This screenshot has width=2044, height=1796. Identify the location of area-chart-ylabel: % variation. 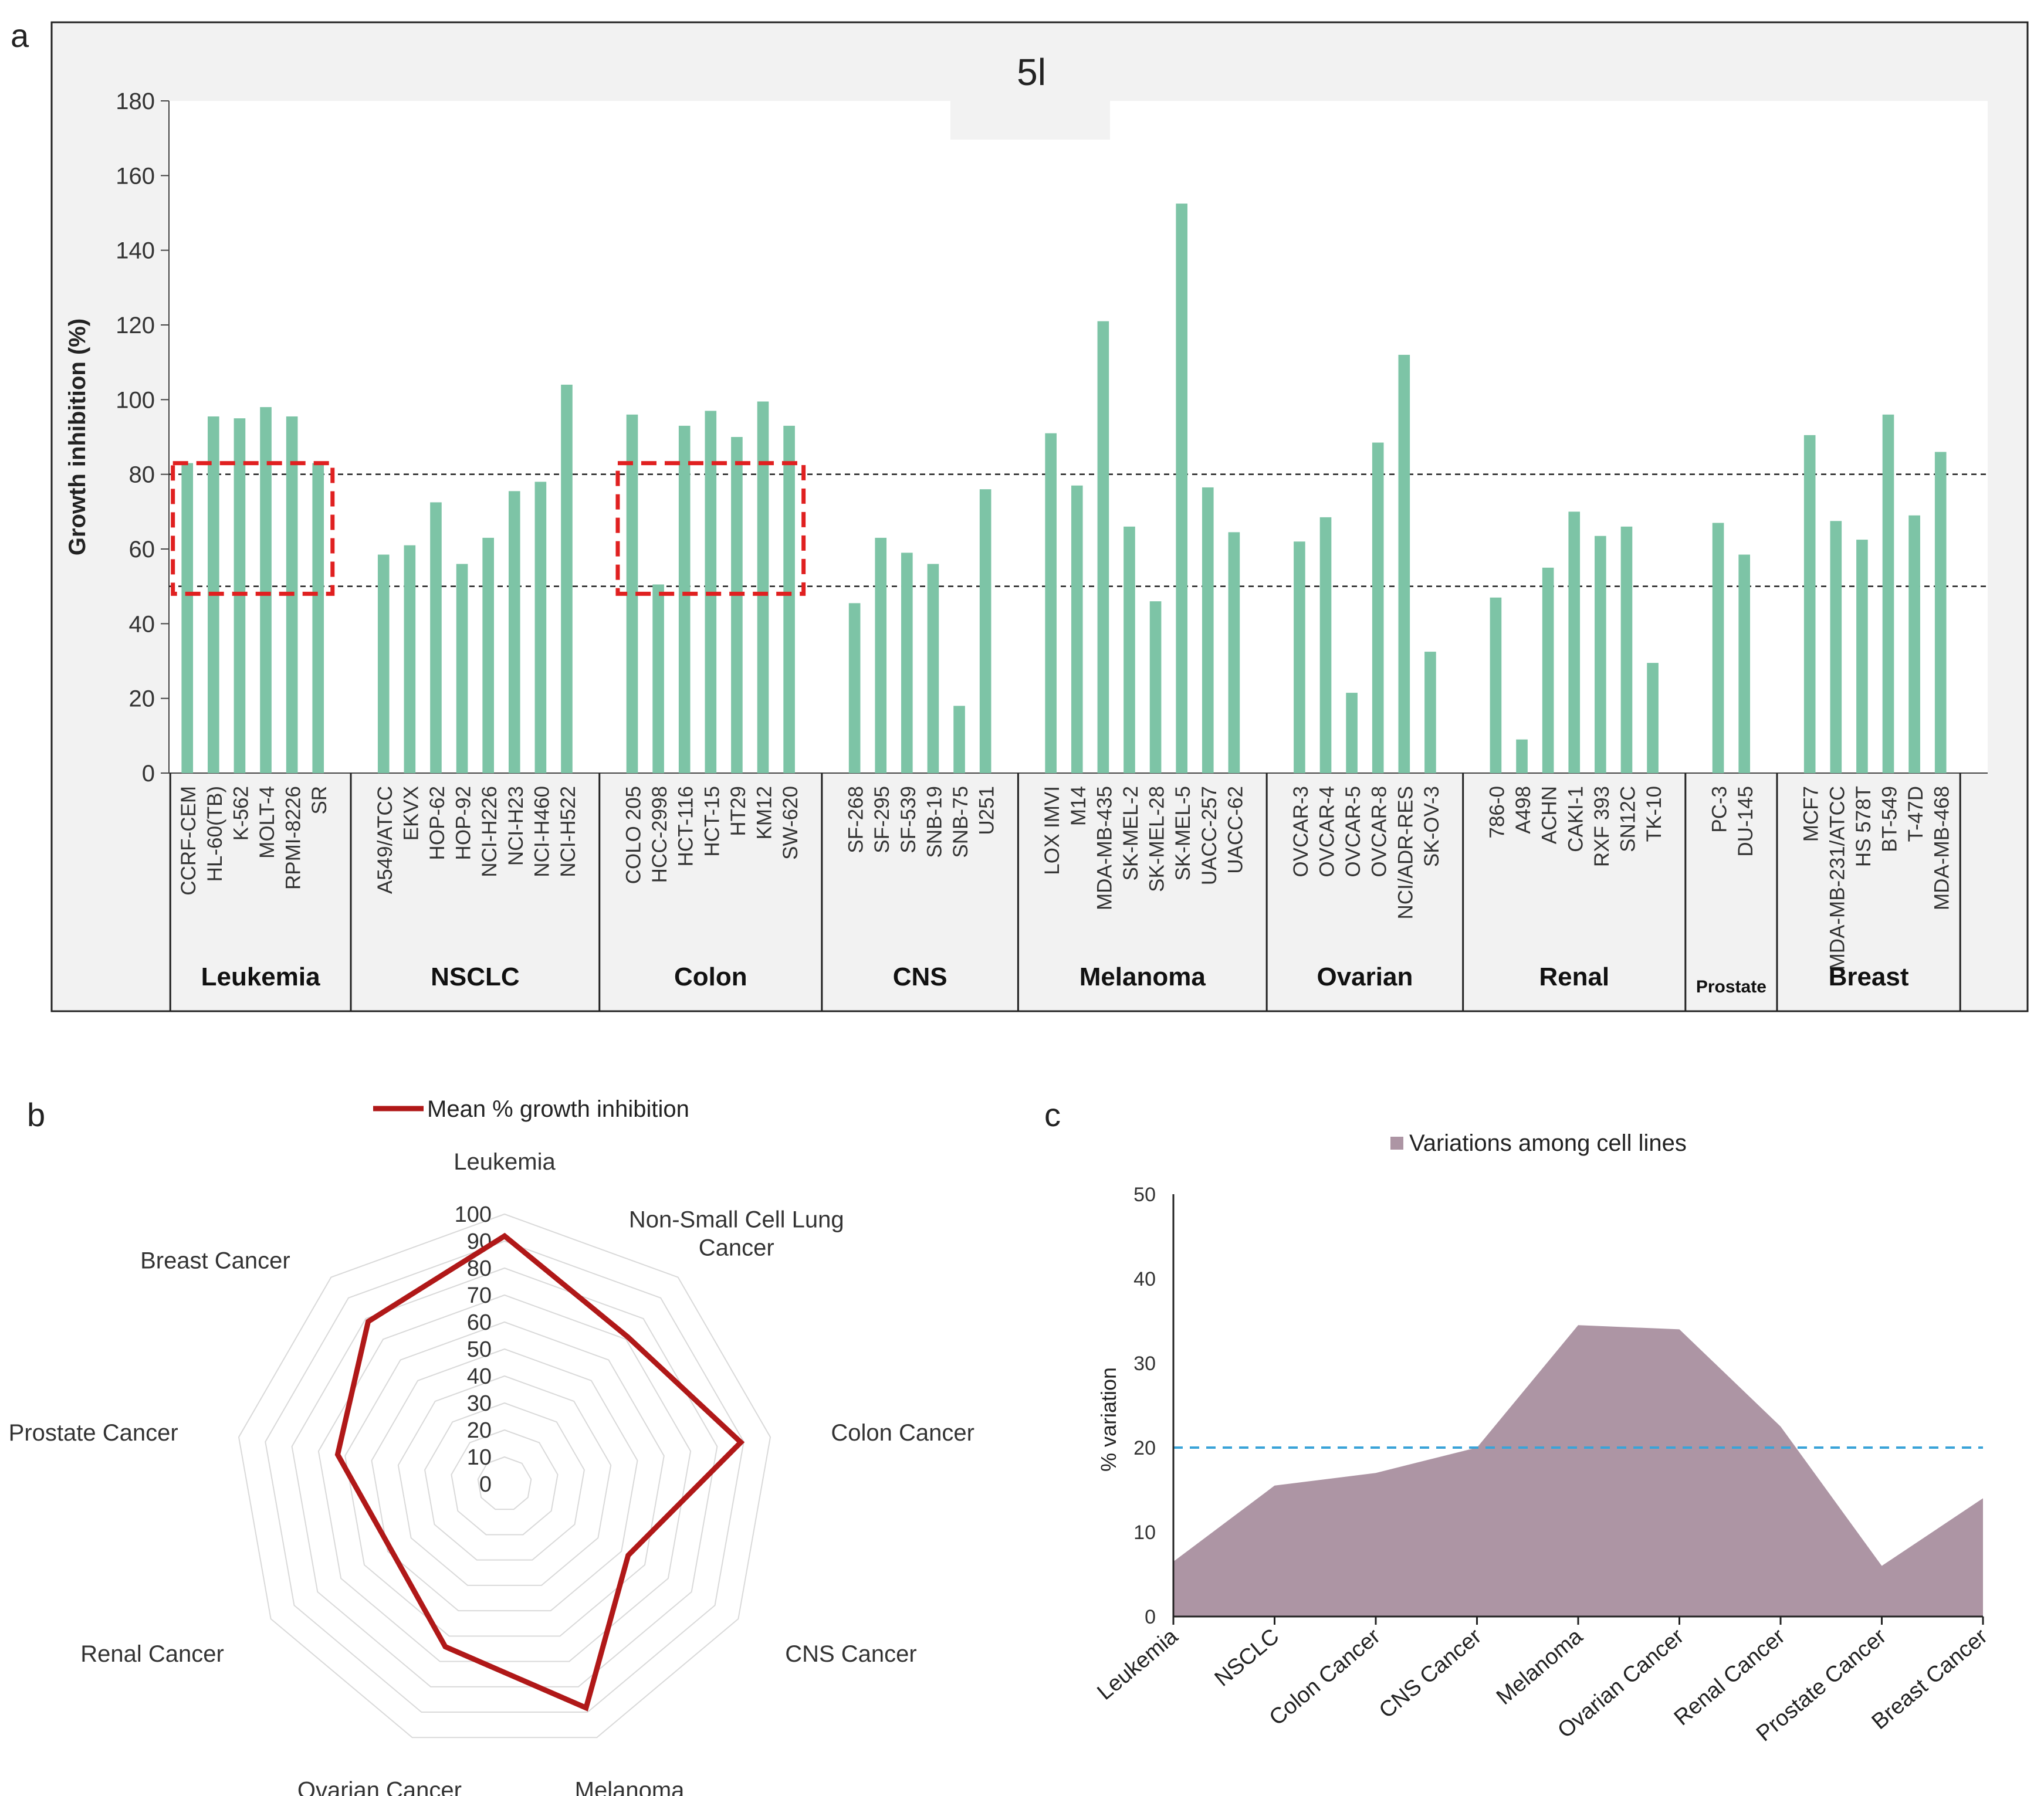
(1109, 1419).